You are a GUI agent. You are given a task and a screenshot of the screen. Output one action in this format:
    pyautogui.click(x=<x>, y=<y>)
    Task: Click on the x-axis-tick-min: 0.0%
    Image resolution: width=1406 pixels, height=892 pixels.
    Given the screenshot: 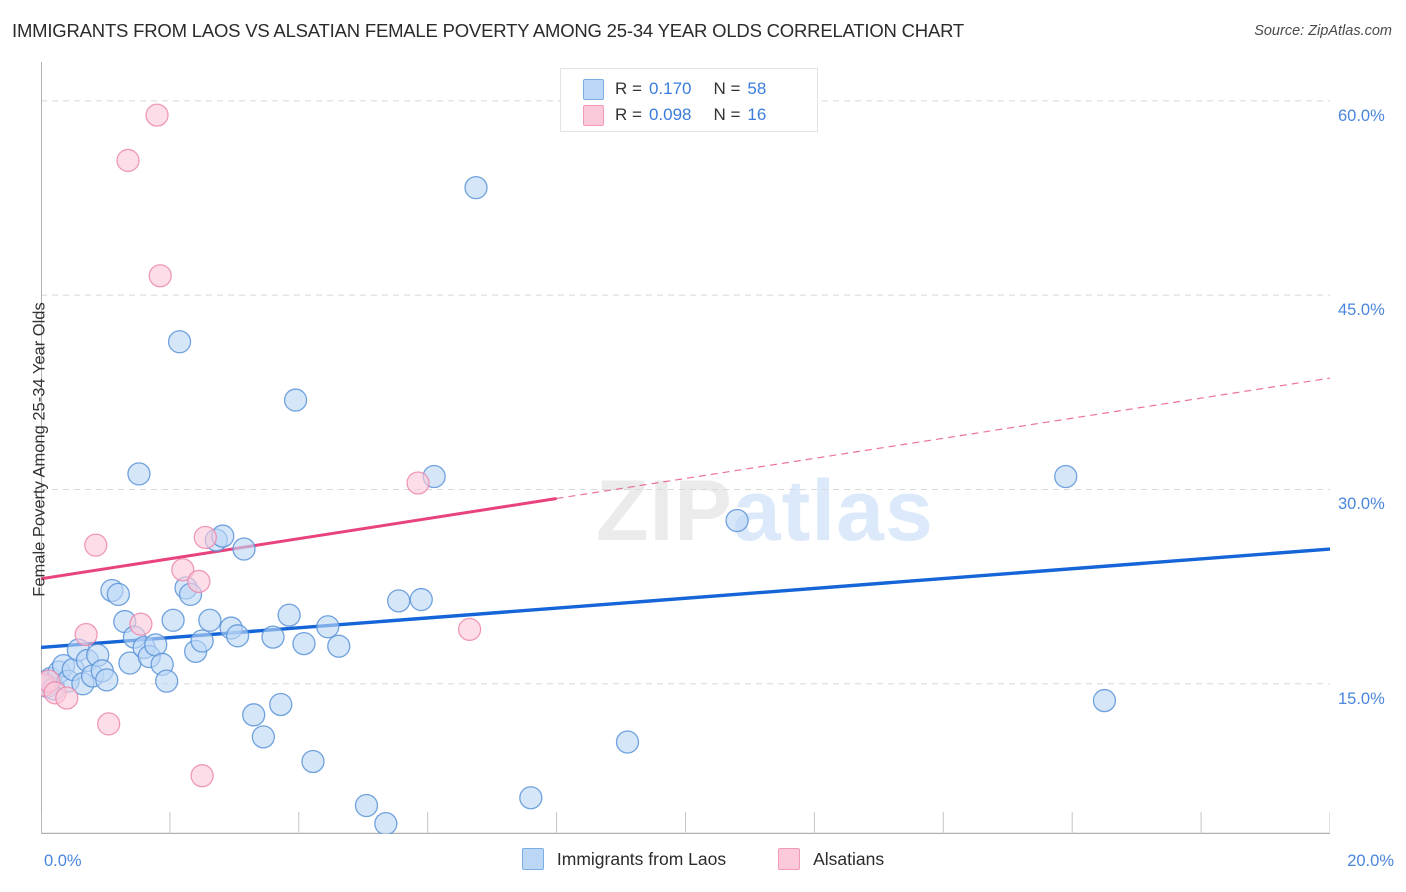 What is the action you would take?
    pyautogui.click(x=63, y=861)
    